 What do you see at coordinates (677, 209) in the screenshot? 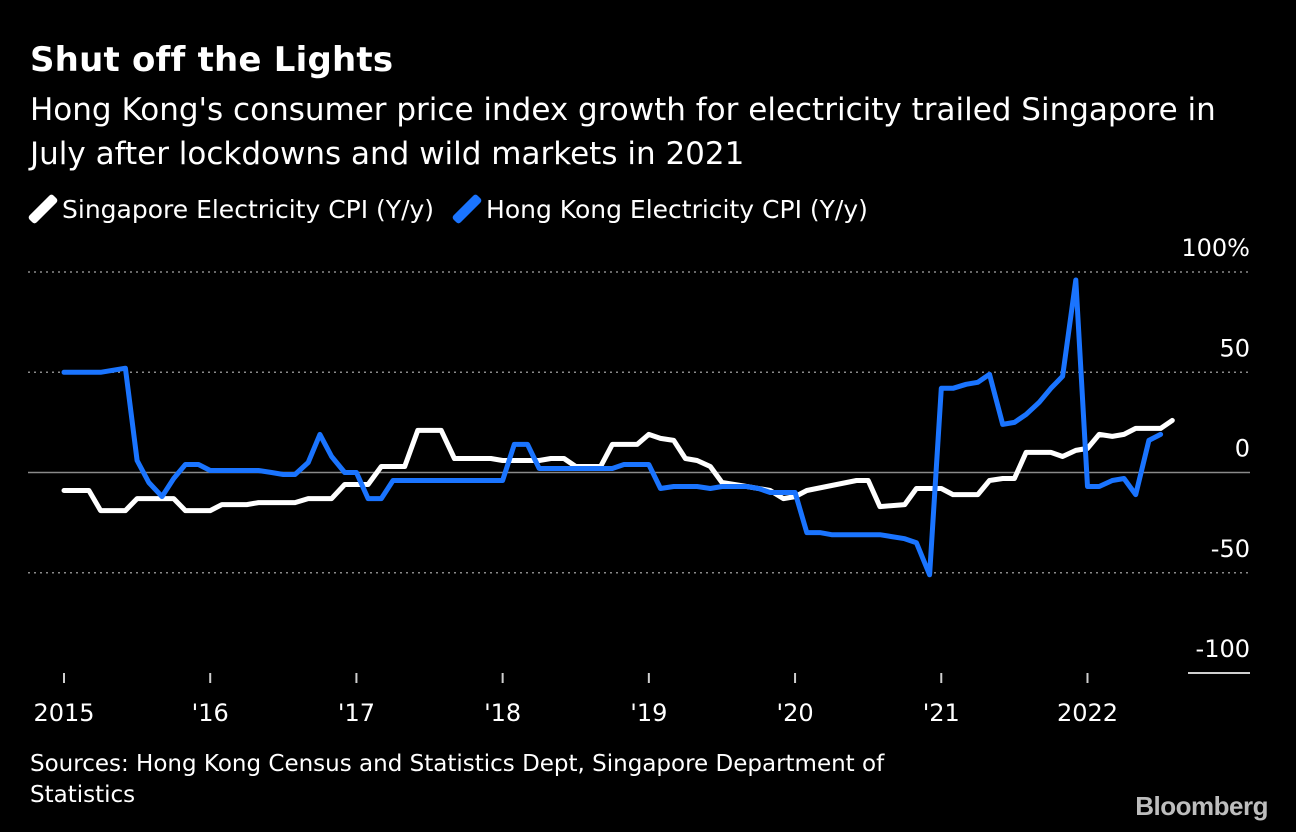
I see `legend-label-hong-kong: Hong Kong Electricity CPI (Y/y)` at bounding box center [677, 209].